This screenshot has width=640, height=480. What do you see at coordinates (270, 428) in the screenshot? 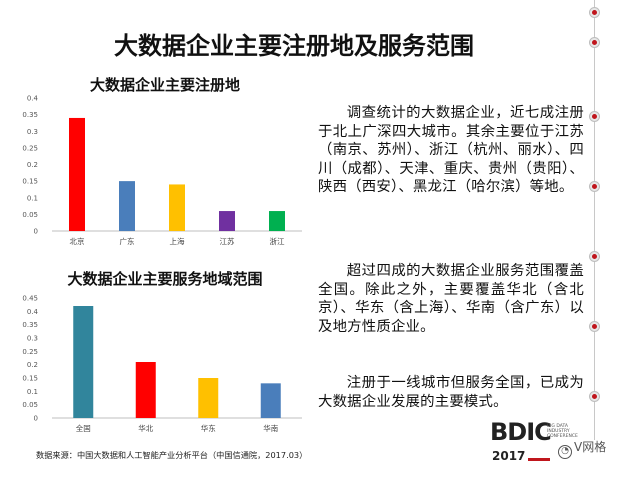
I see `category-label: 华南` at bounding box center [270, 428].